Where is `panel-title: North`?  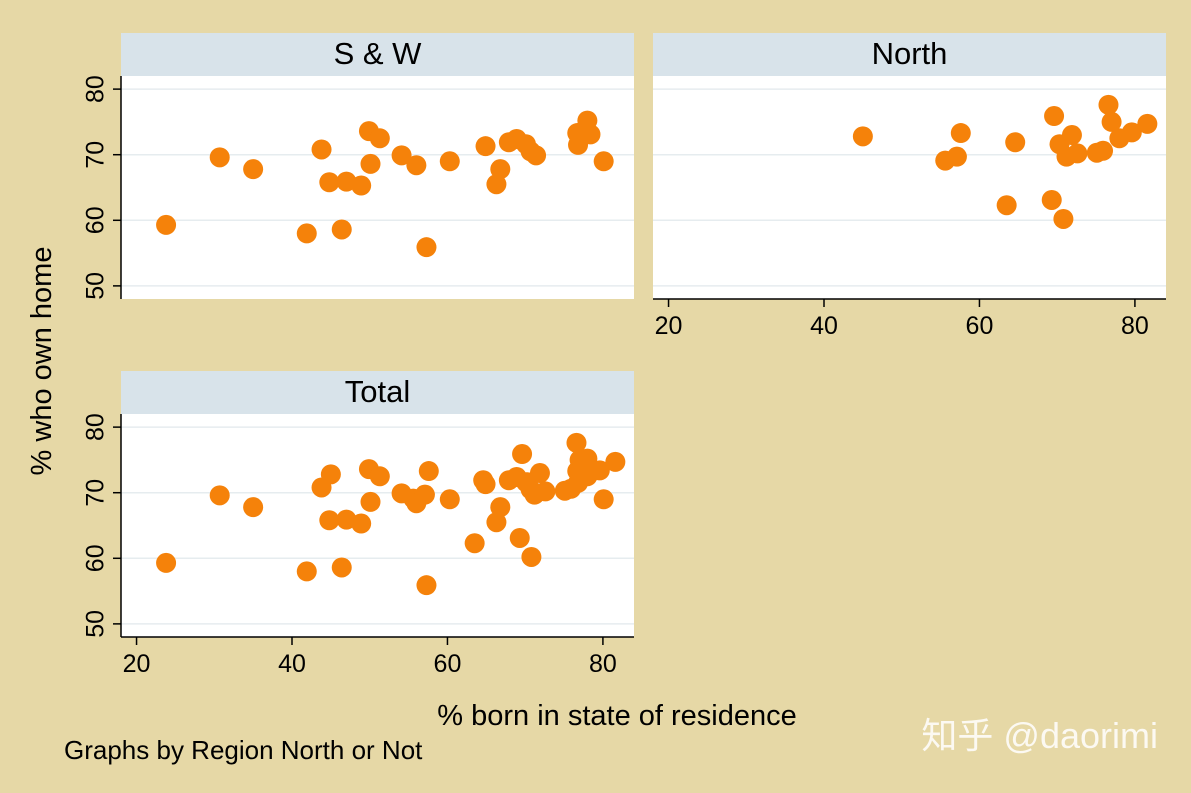
panel-title: North is located at coordinates (910, 53).